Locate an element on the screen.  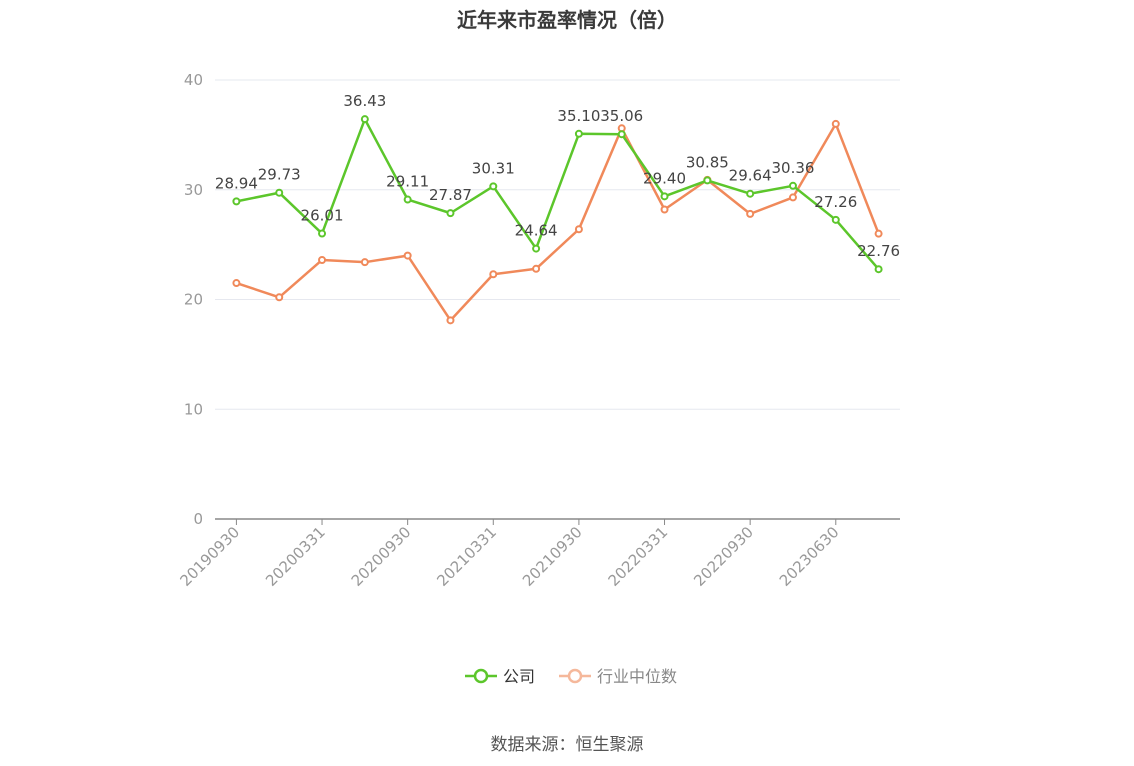
x-tick-label: 20220930 is located at coordinates (723, 556).